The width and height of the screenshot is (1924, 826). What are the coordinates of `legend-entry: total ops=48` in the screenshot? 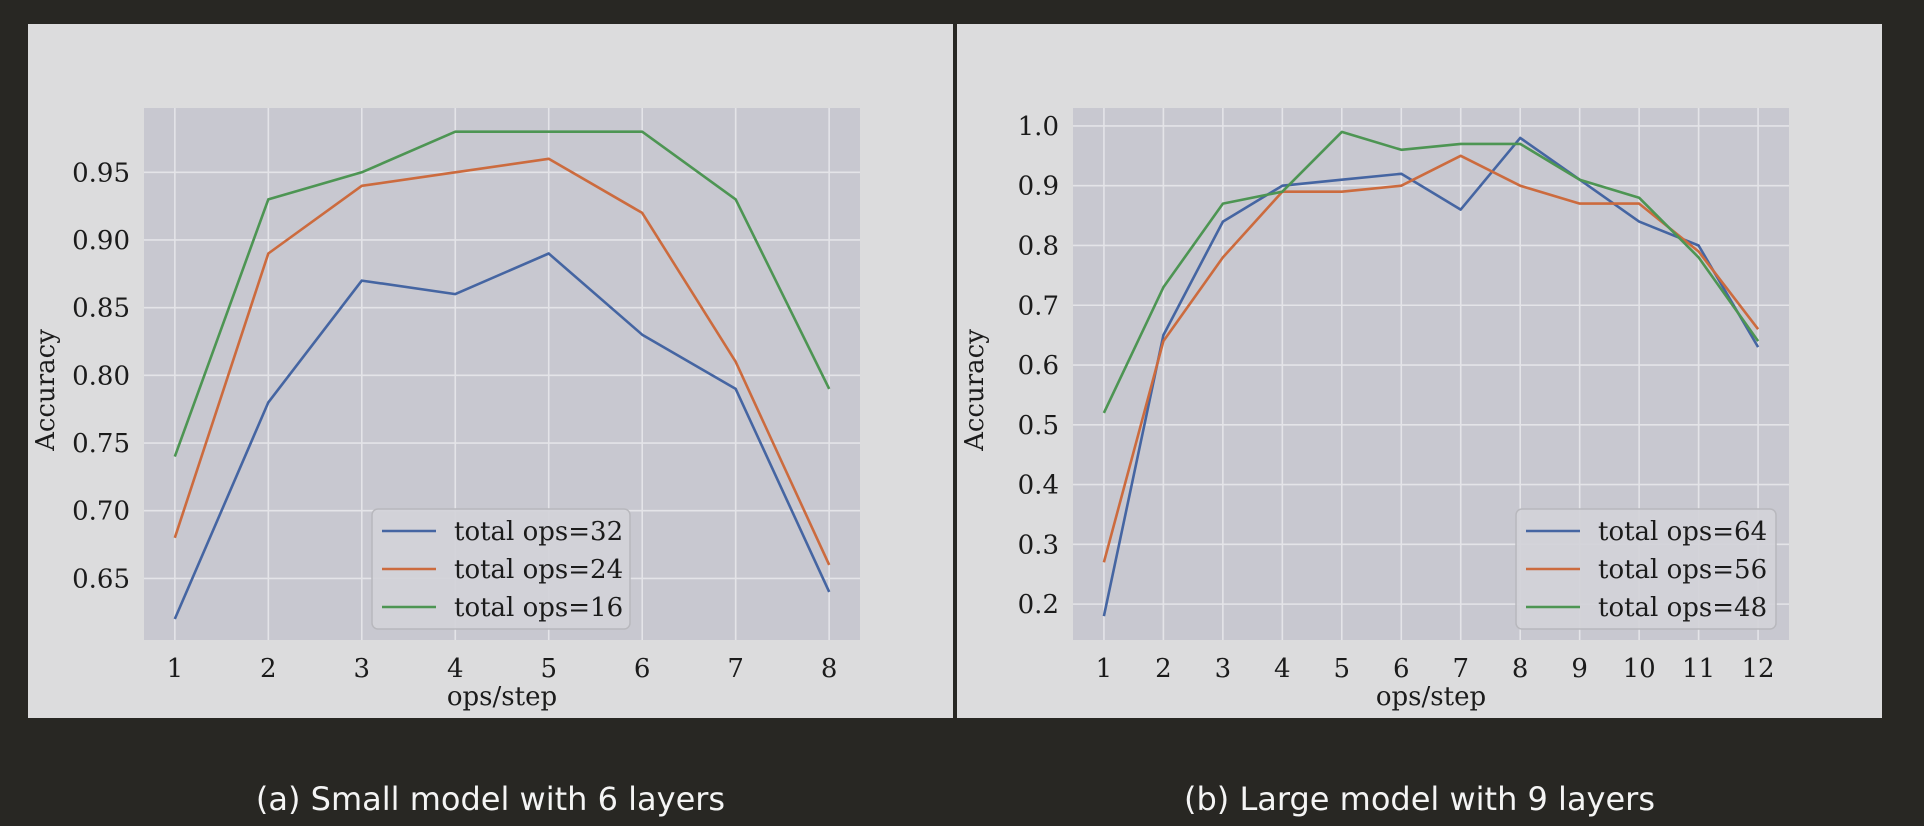 It's located at (1682, 608).